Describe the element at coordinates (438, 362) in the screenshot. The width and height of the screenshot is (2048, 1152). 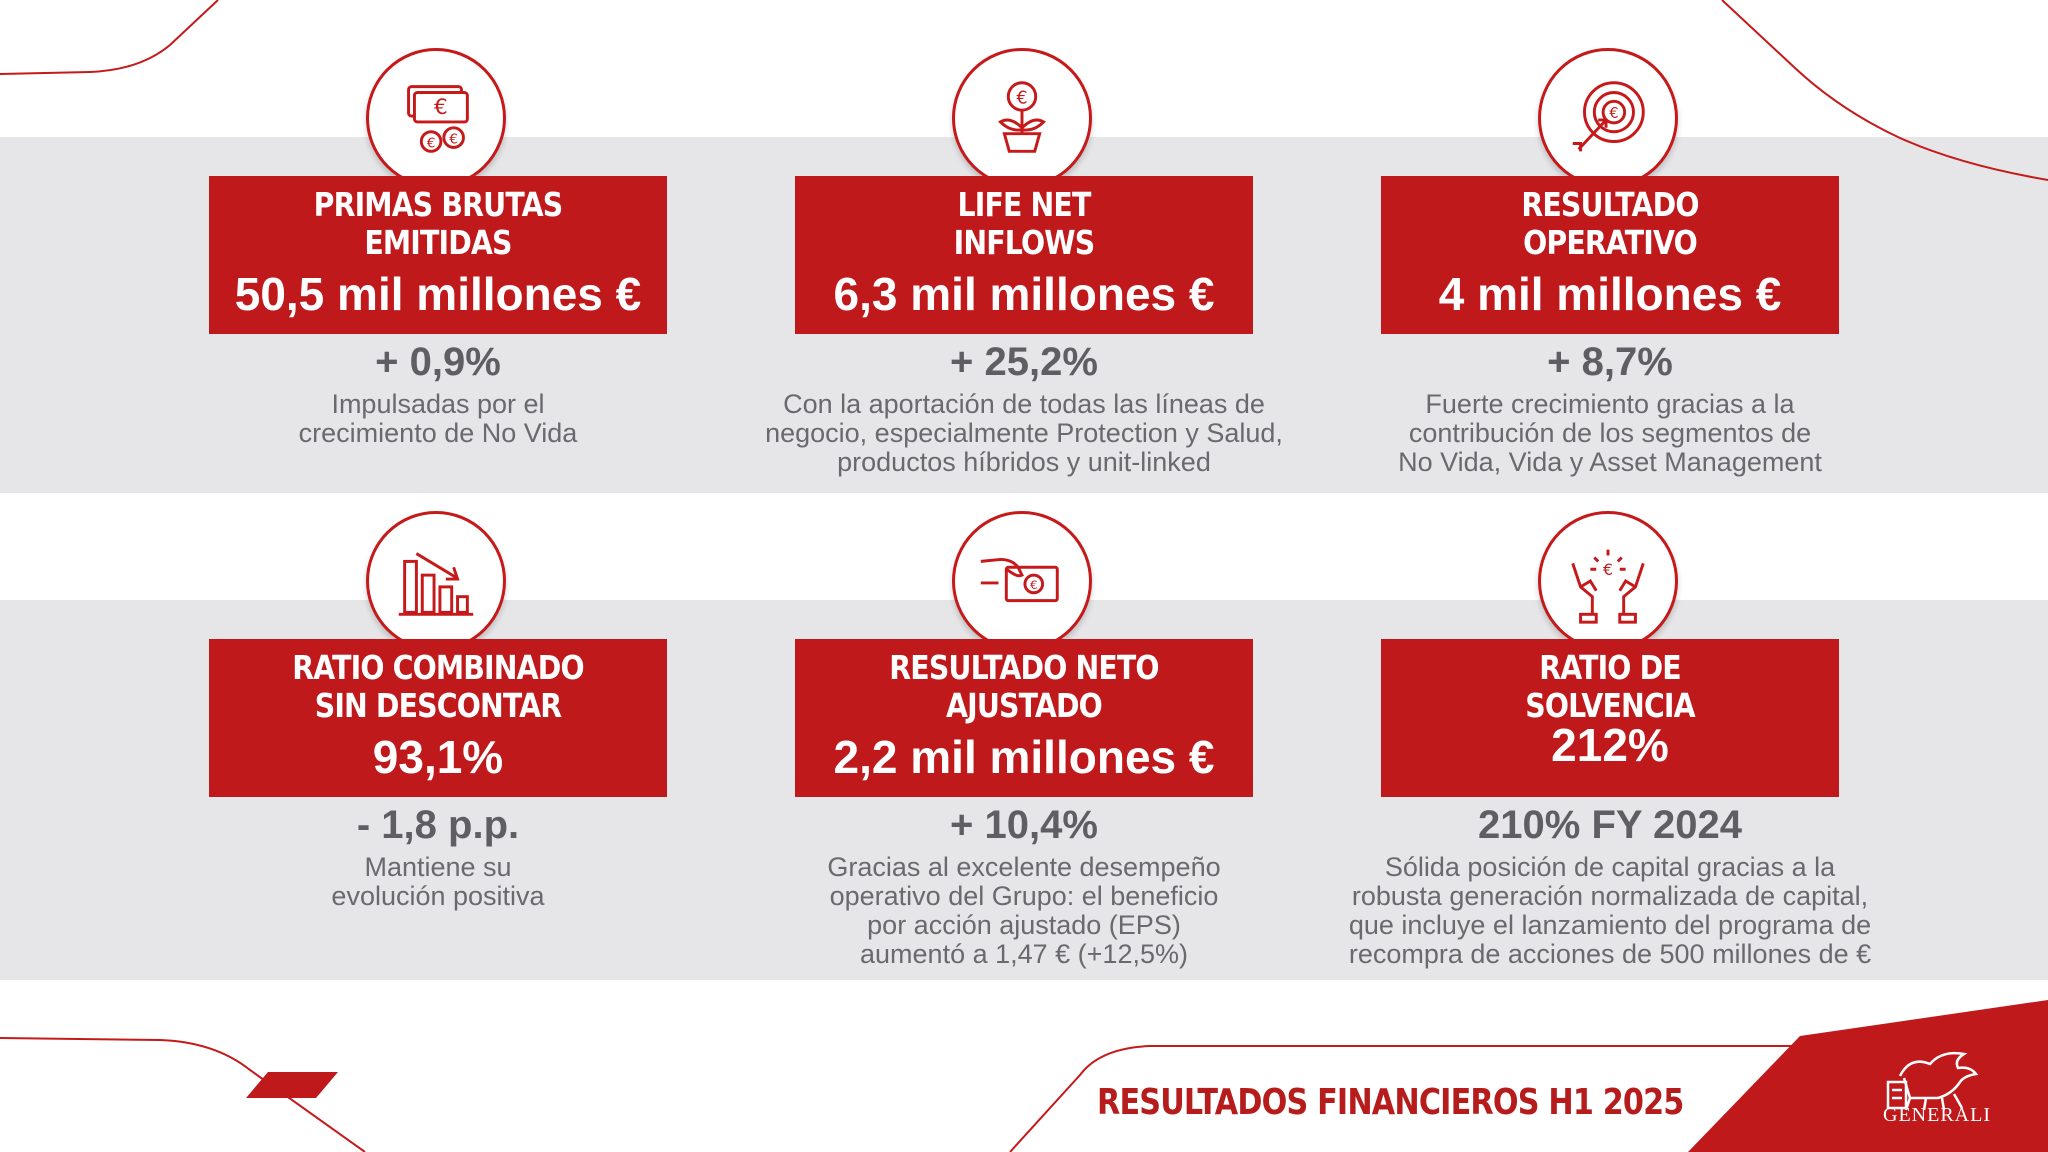
I see `kpi-change: + 0,9%` at that location.